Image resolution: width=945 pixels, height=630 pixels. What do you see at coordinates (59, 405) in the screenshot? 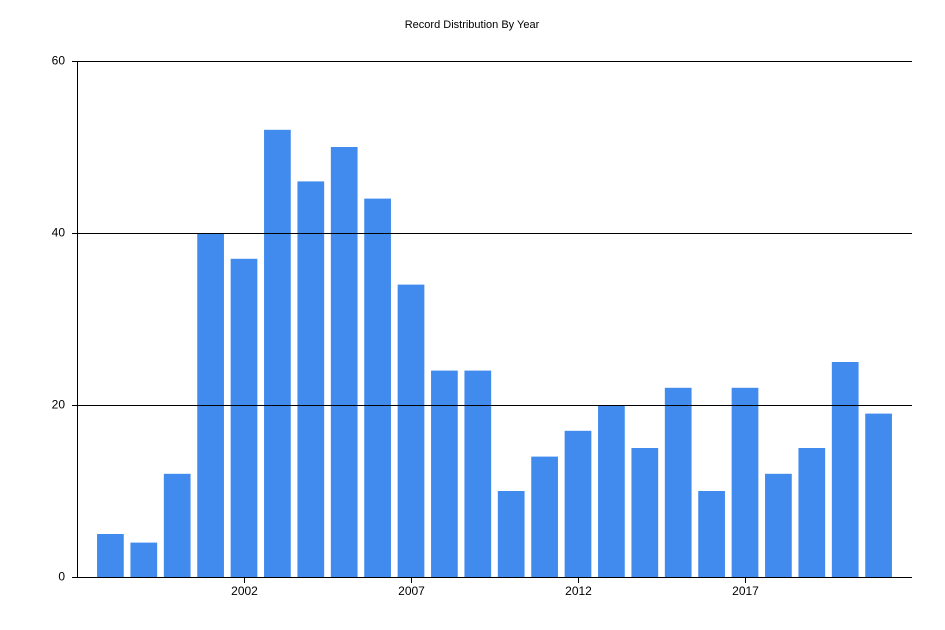
I see `y-tick-label: 20` at bounding box center [59, 405].